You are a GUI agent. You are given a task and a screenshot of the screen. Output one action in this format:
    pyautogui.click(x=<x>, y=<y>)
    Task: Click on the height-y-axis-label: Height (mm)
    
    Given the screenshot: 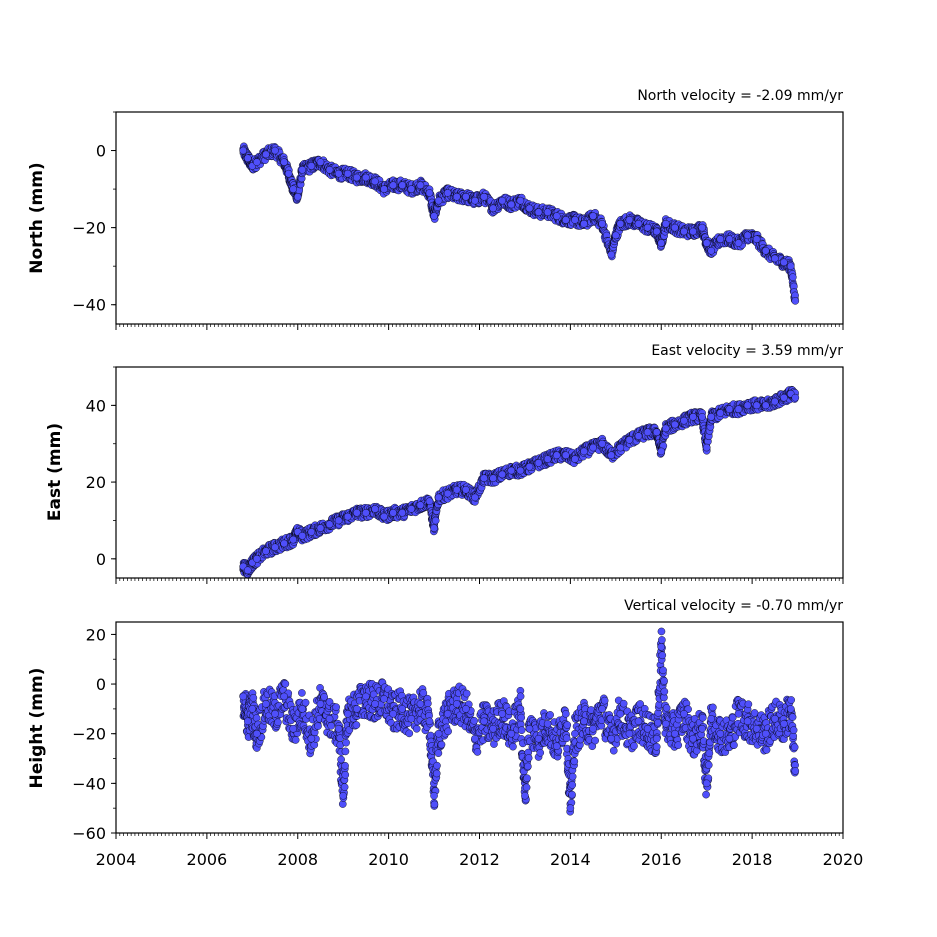 What is the action you would take?
    pyautogui.click(x=37, y=728)
    